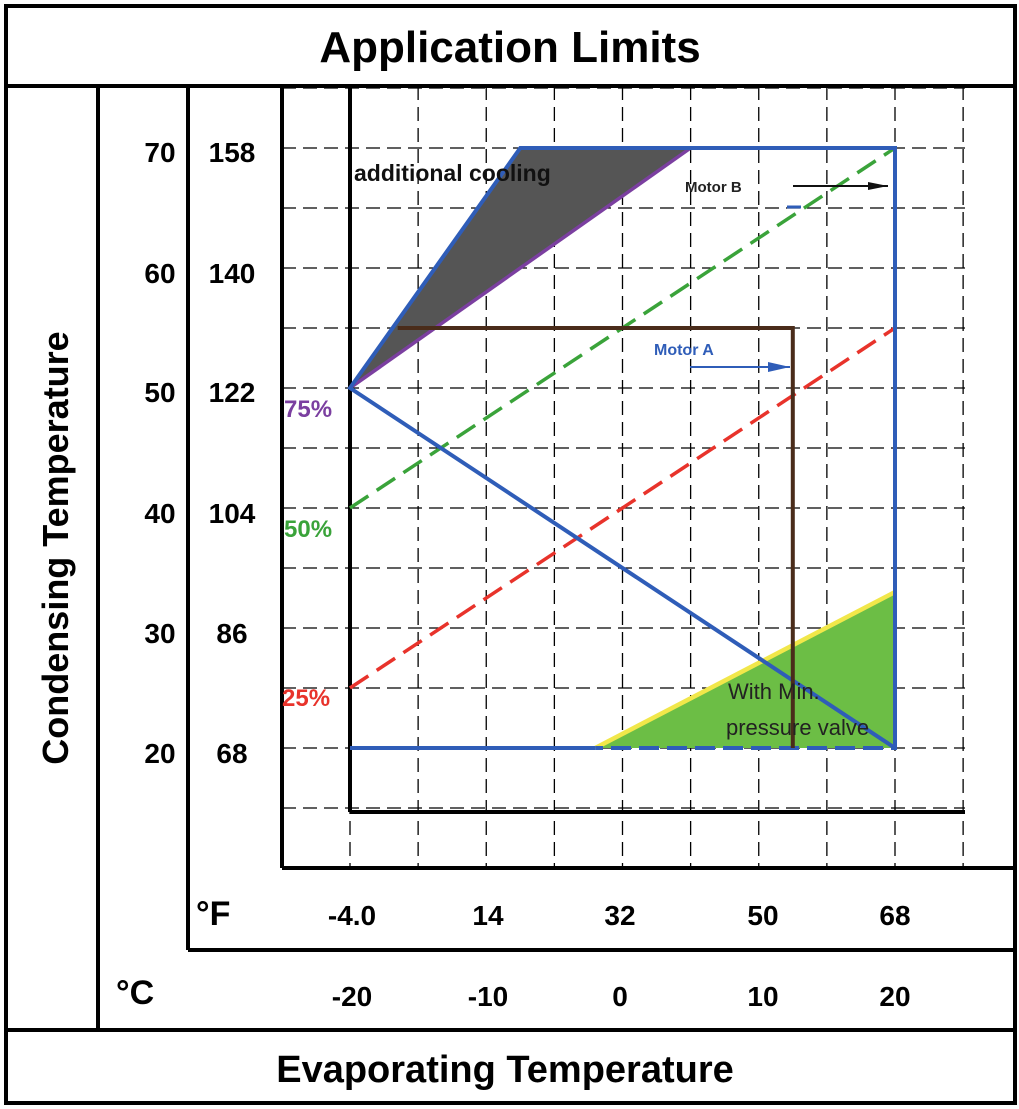  I want to click on chart-title: Application Limits, so click(509, 47).